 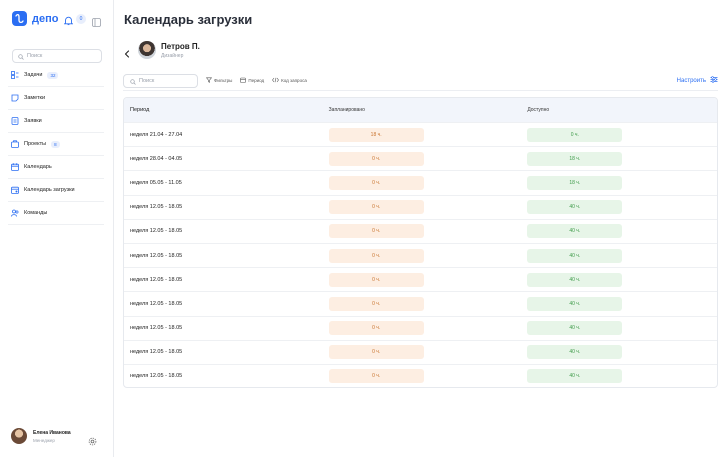 What do you see at coordinates (209, 80) in the screenshot?
I see `filter-icon` at bounding box center [209, 80].